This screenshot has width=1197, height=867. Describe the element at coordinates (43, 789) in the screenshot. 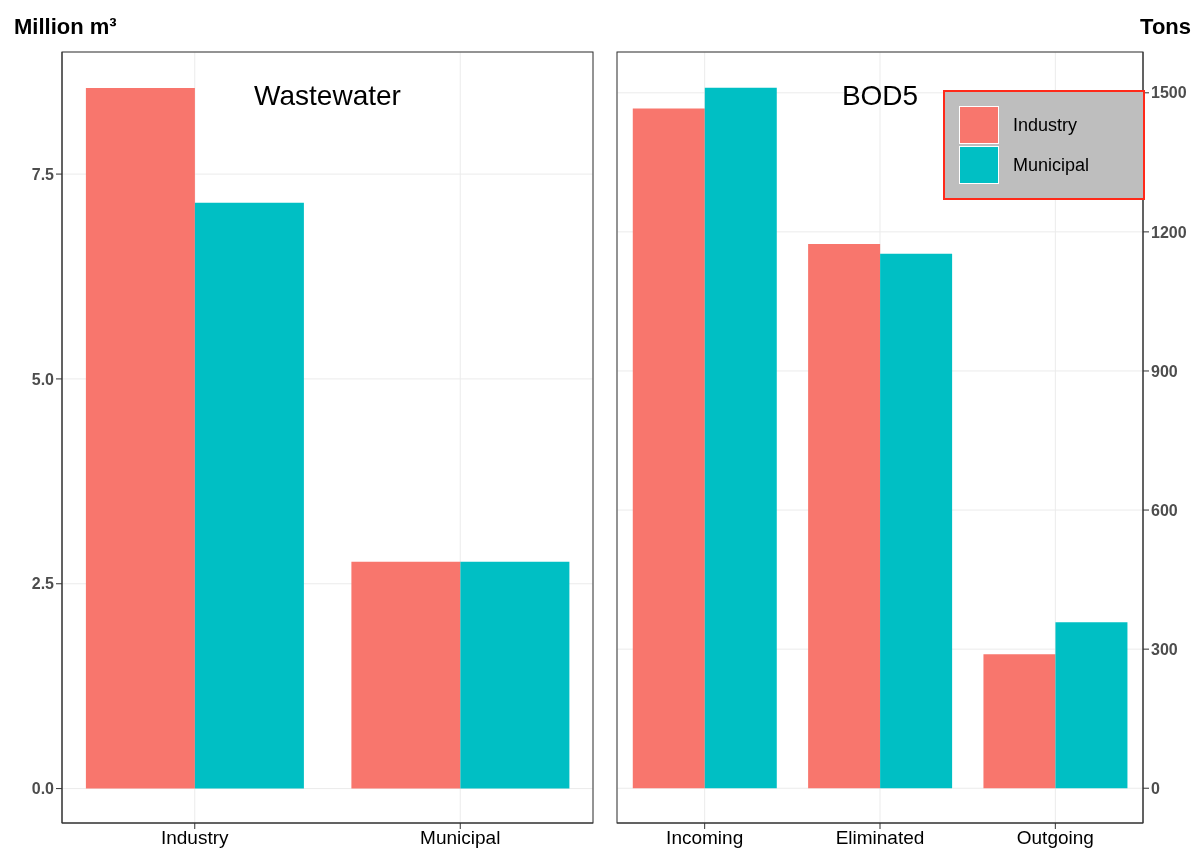

I see `y-tick-label: 0.0` at that location.